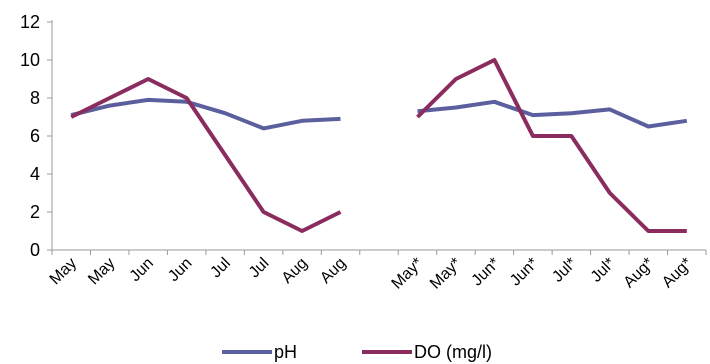 The height and width of the screenshot is (364, 710). Describe the element at coordinates (35, 212) in the screenshot. I see `y-tick-label: 2` at that location.